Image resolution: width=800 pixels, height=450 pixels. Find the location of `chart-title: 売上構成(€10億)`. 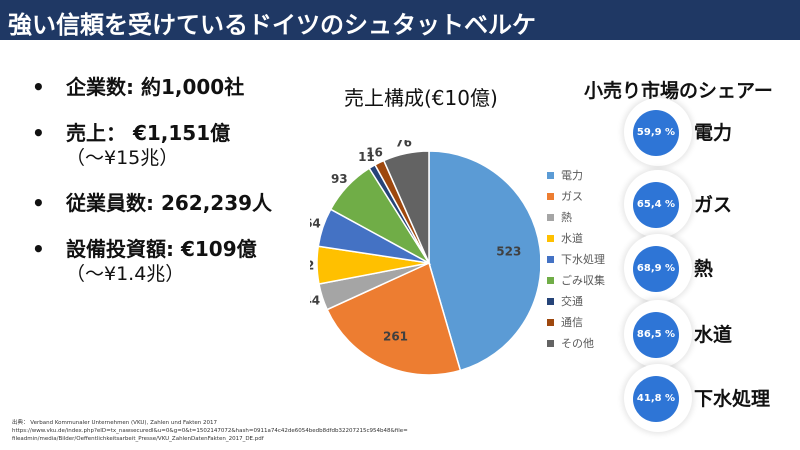

chart-title: 売上構成(€10億) is located at coordinates (421, 98).